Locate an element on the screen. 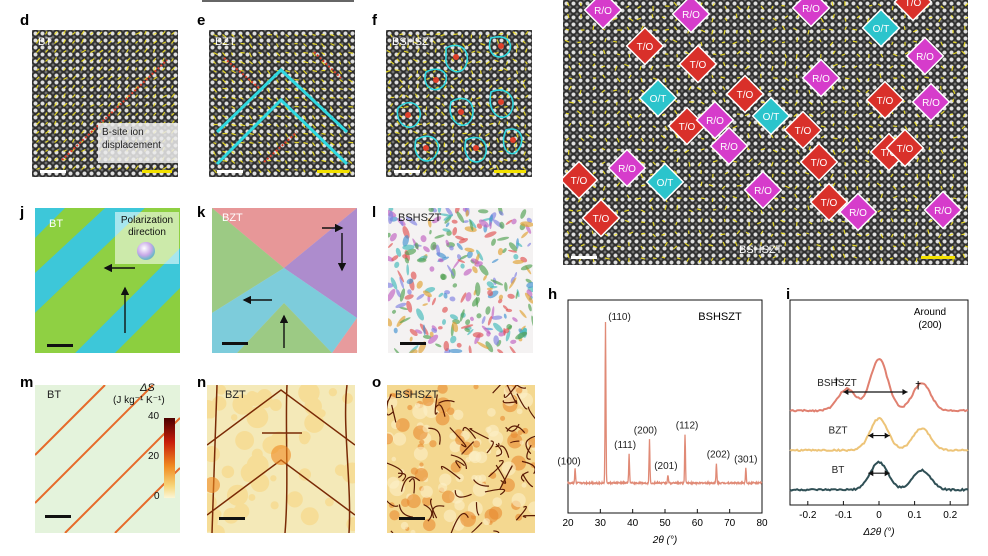 The image size is (988, 556). chart-h-tick-label: 60 is located at coordinates (698, 523).